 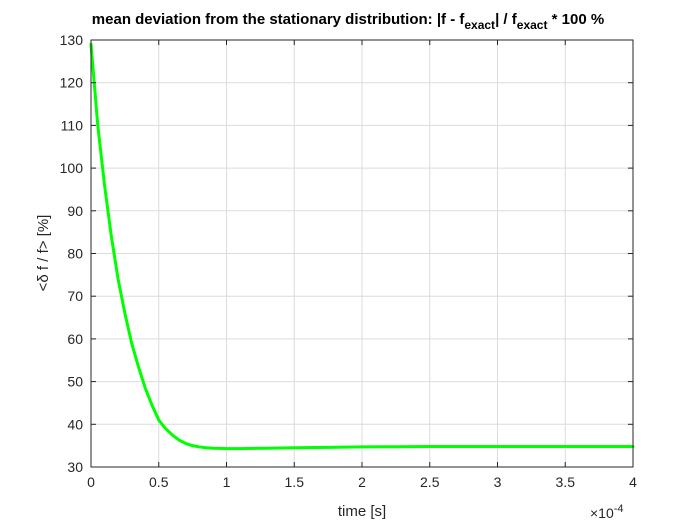 I want to click on y-tick-label: 40, so click(x=75, y=424).